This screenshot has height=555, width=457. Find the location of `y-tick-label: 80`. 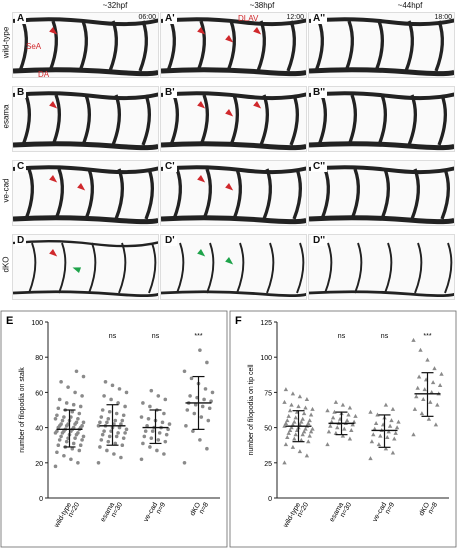

y-tick-label: 80 is located at coordinates (39, 358).